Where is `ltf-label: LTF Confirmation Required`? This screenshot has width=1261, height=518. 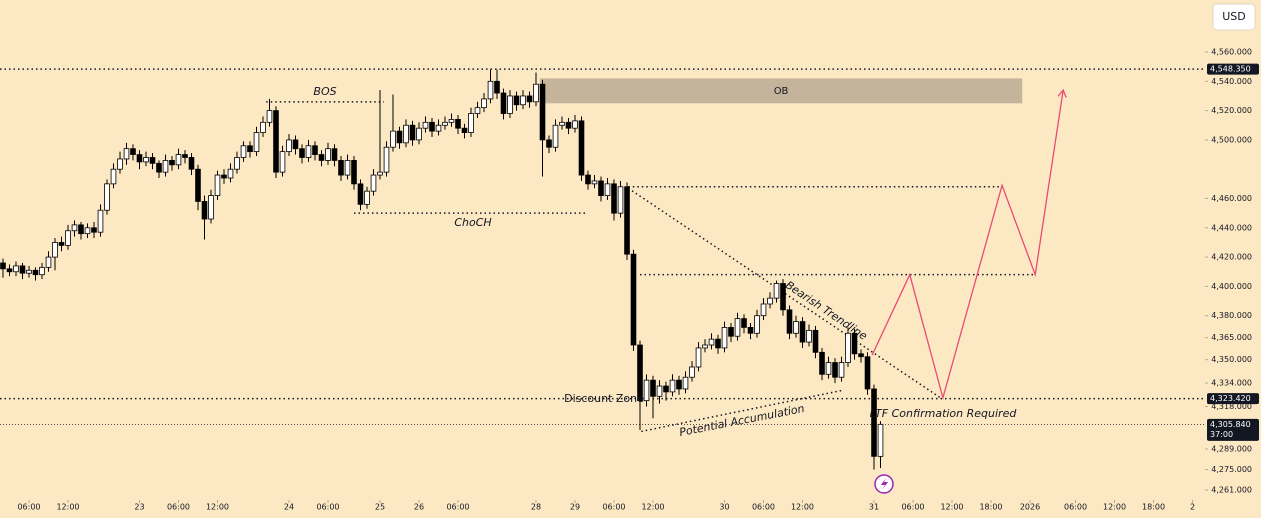
ltf-label: LTF Confirmation Required is located at coordinates (944, 413).